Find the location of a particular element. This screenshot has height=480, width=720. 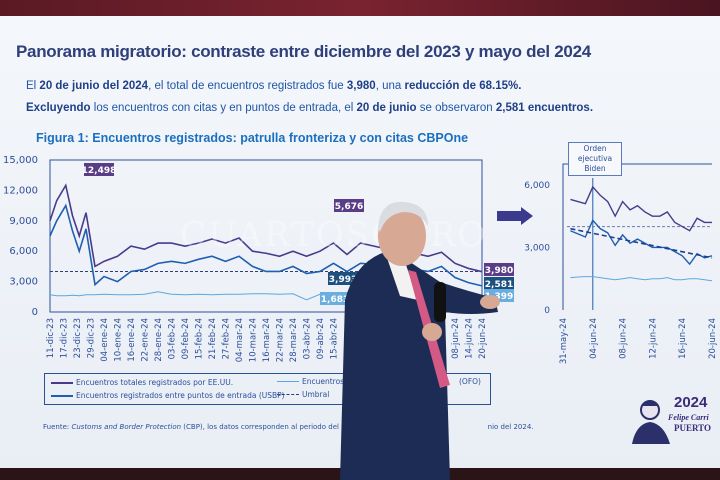

data-label: 2,581 is located at coordinates (499, 285).